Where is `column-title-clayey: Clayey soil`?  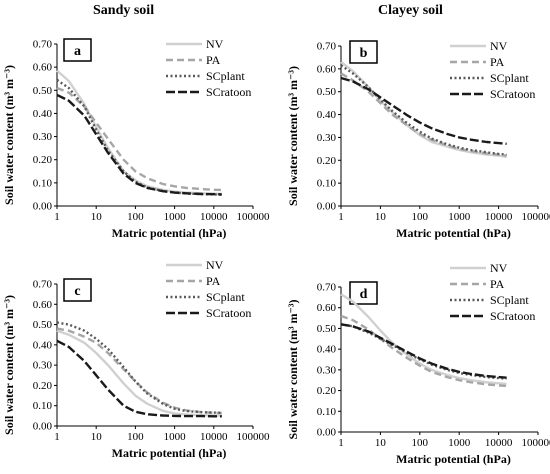 column-title-clayey: Clayey soil is located at coordinates (410, 10).